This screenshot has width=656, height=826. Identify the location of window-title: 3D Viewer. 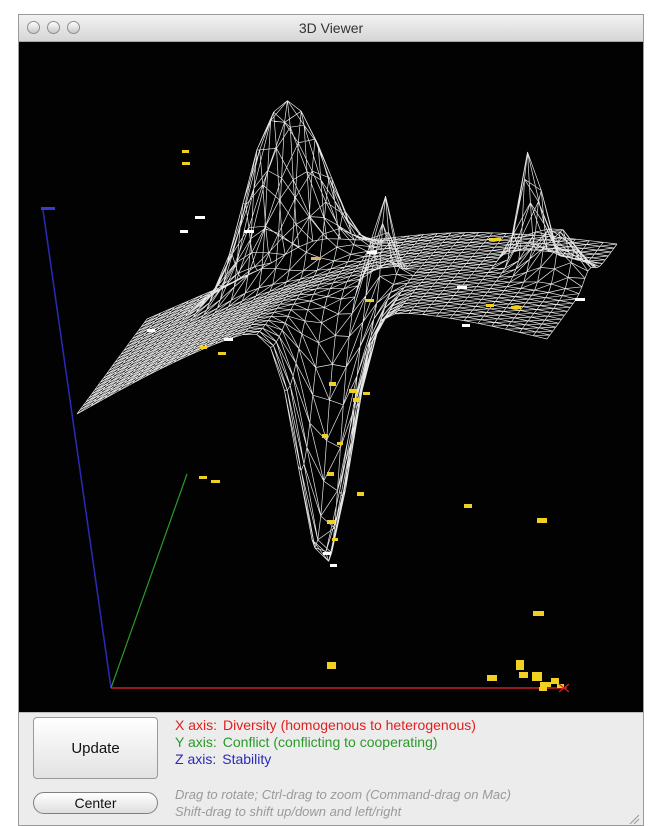
(331, 28).